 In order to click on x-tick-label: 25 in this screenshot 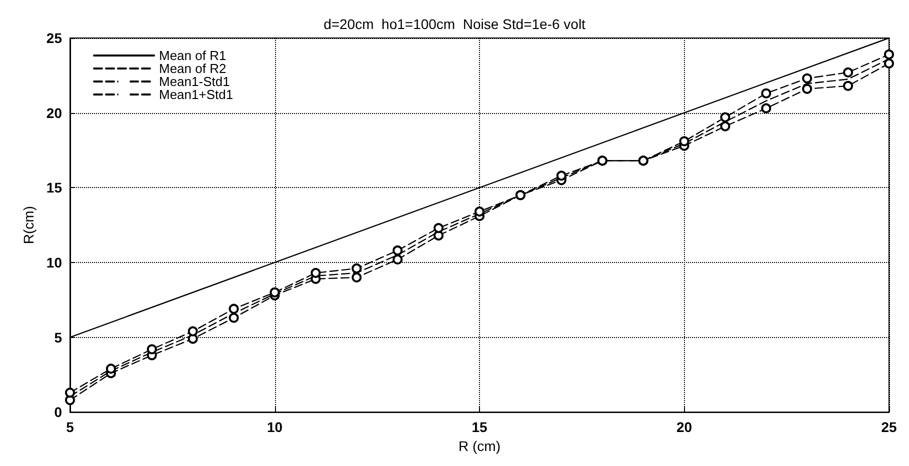, I will do `click(889, 427)`.